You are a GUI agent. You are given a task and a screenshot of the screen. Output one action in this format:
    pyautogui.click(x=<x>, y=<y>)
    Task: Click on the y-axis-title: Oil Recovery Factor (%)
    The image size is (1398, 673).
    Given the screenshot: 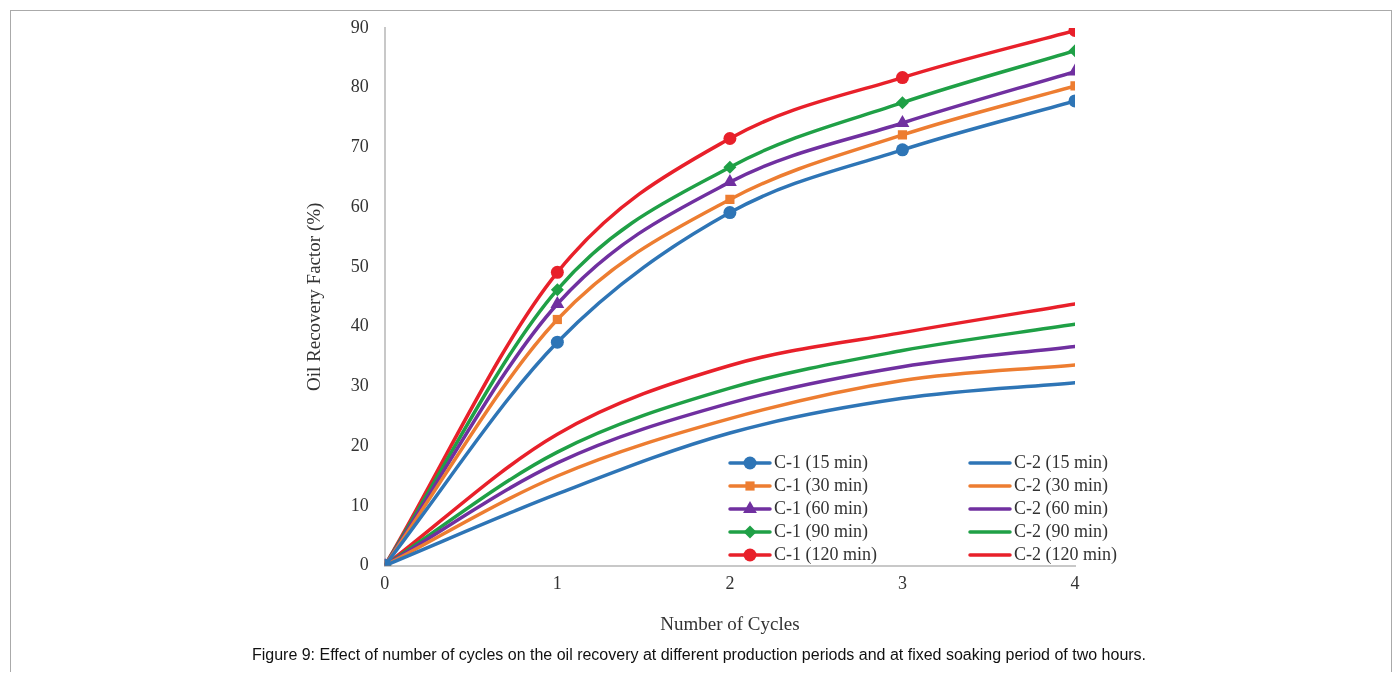 What is the action you would take?
    pyautogui.click(x=314, y=296)
    